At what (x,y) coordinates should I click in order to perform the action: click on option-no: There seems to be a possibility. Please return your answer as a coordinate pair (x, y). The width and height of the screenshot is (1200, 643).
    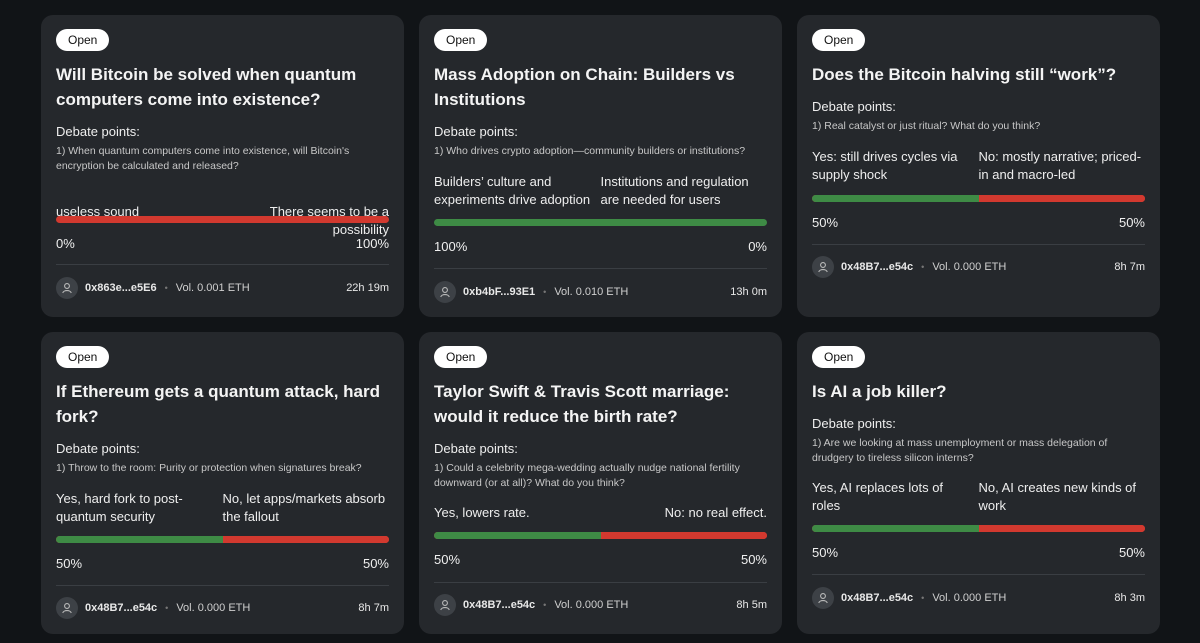
    Looking at the image, I should click on (329, 220).